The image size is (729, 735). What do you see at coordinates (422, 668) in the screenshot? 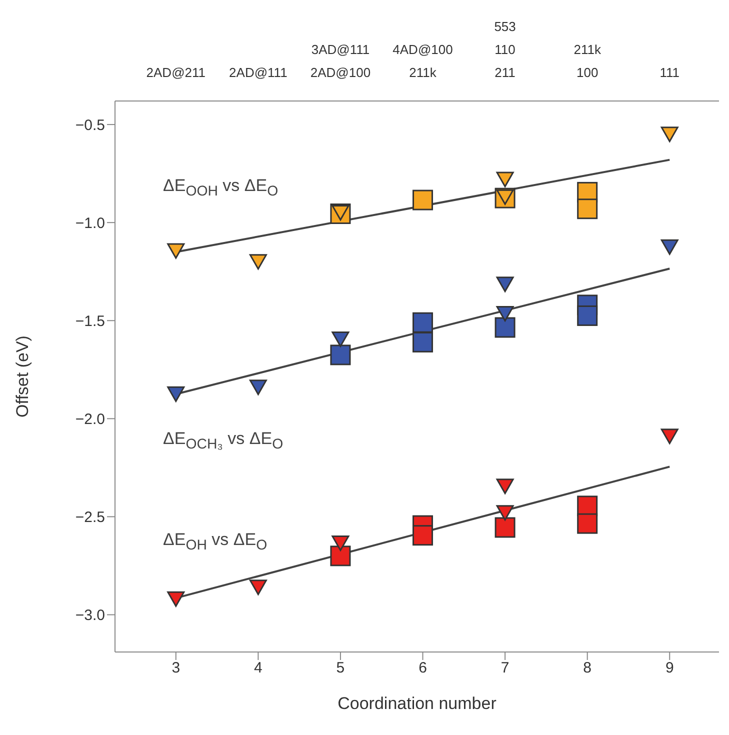
I see `x-tick-label: 6` at bounding box center [422, 668].